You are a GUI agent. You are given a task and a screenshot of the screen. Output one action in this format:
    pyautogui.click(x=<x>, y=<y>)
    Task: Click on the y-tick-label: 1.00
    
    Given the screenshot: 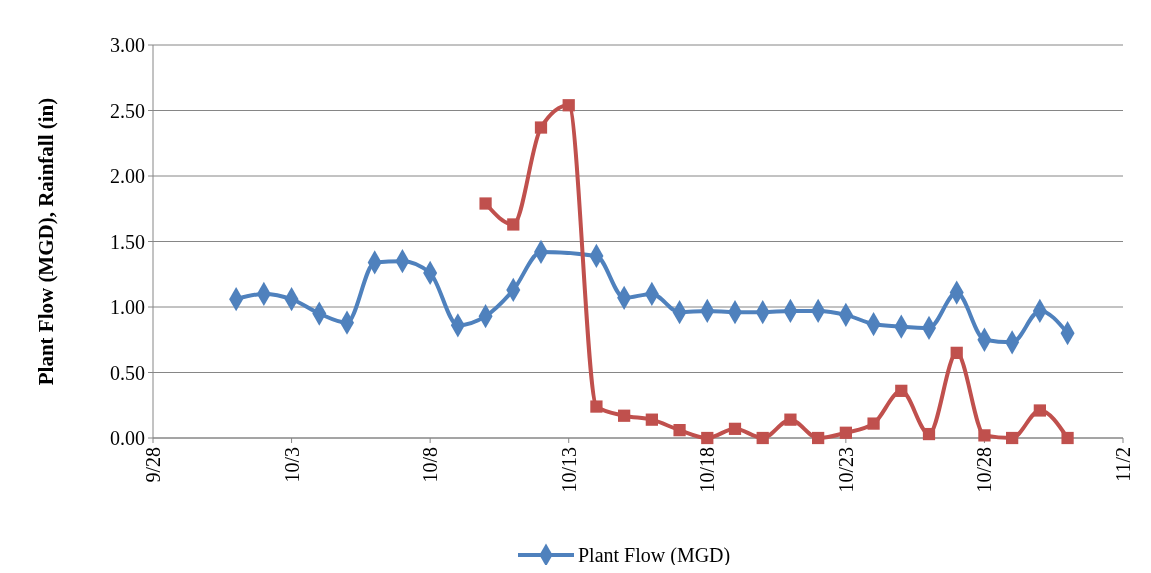 What is the action you would take?
    pyautogui.click(x=127, y=307)
    